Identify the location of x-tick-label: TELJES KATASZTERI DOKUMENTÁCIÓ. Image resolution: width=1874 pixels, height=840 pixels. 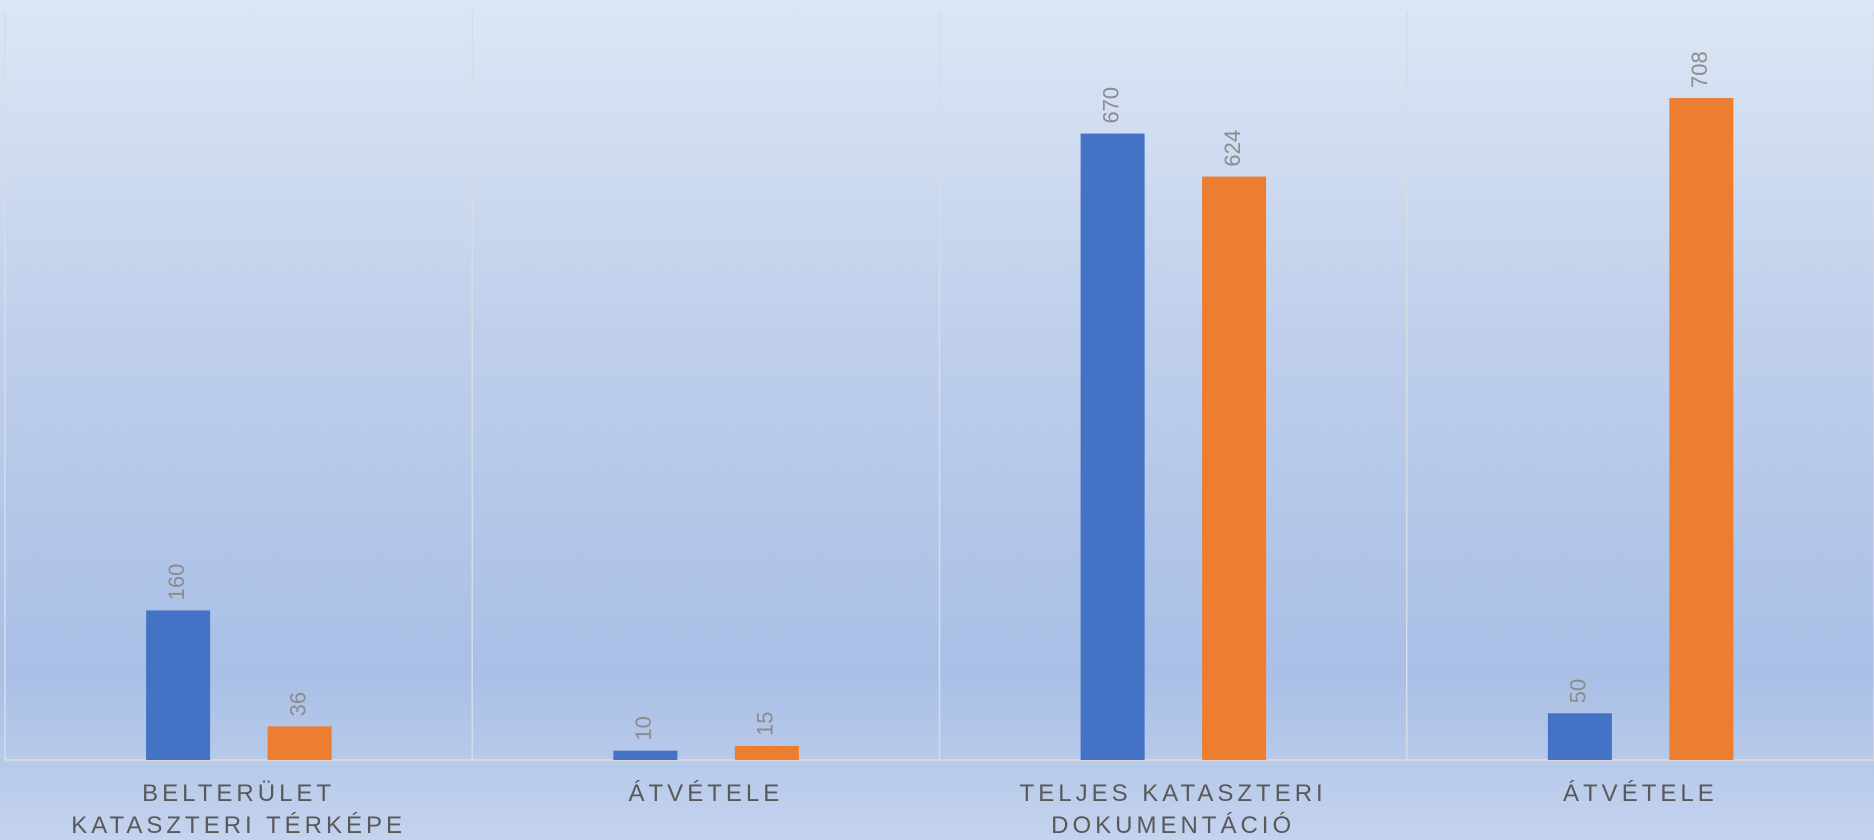
(1173, 809).